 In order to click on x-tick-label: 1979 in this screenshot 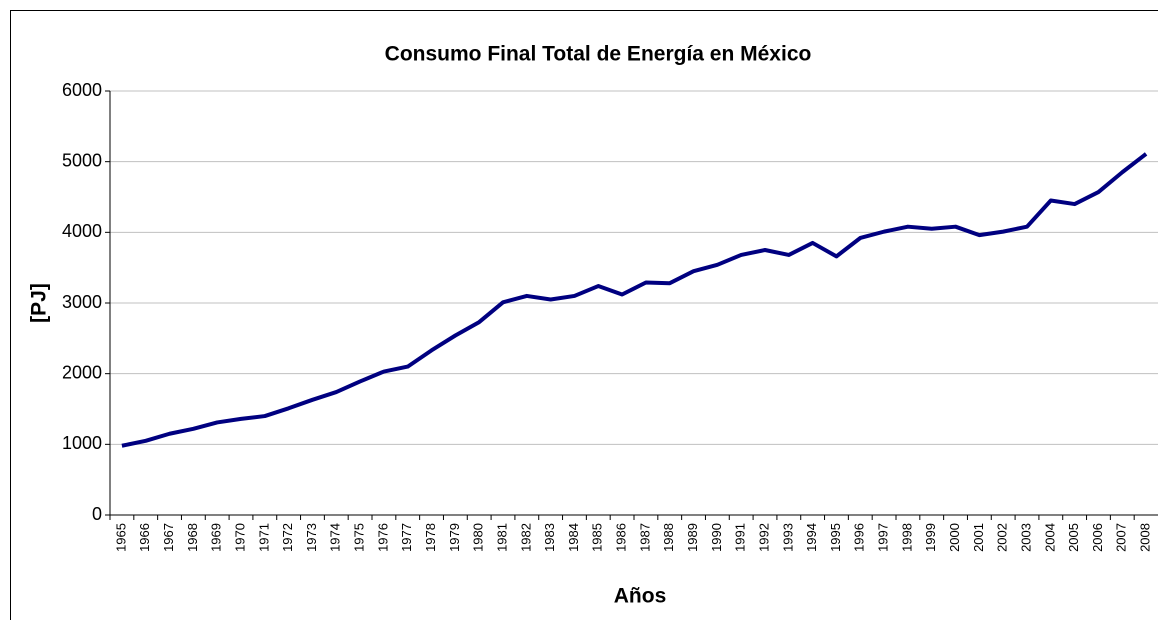, I will do `click(454, 537)`.